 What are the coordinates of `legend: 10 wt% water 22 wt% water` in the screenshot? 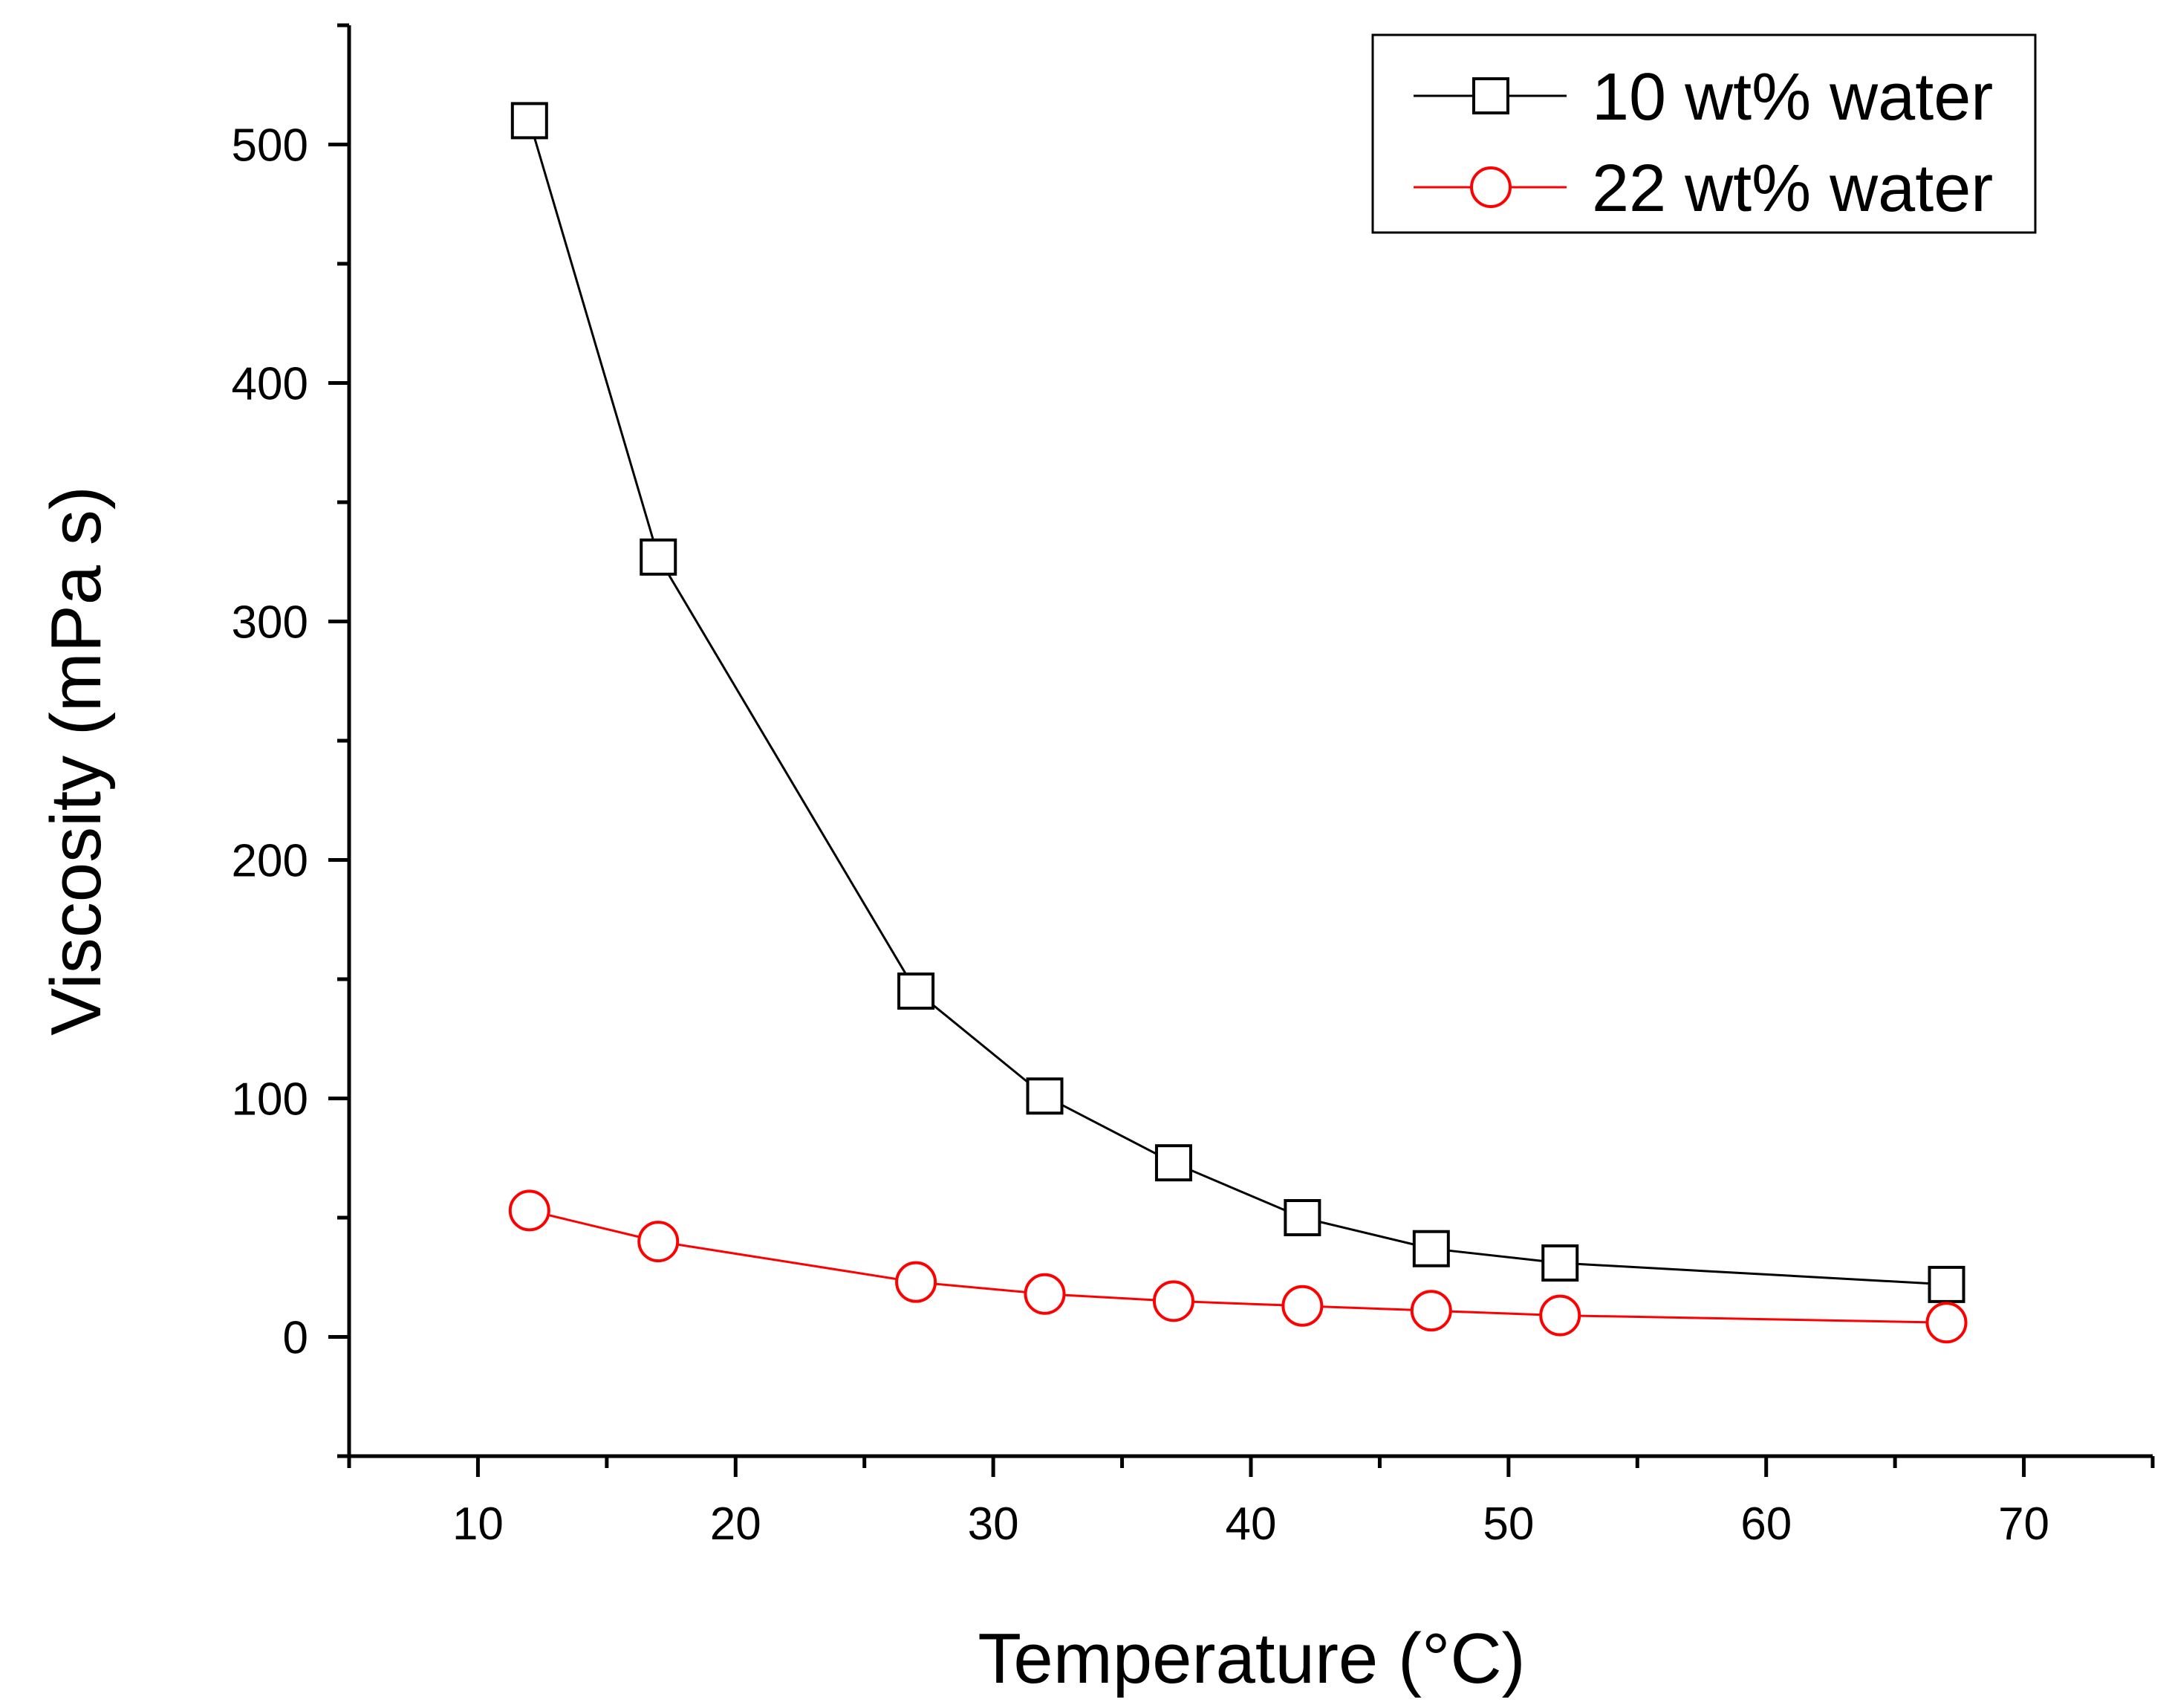 It's located at (1704, 133).